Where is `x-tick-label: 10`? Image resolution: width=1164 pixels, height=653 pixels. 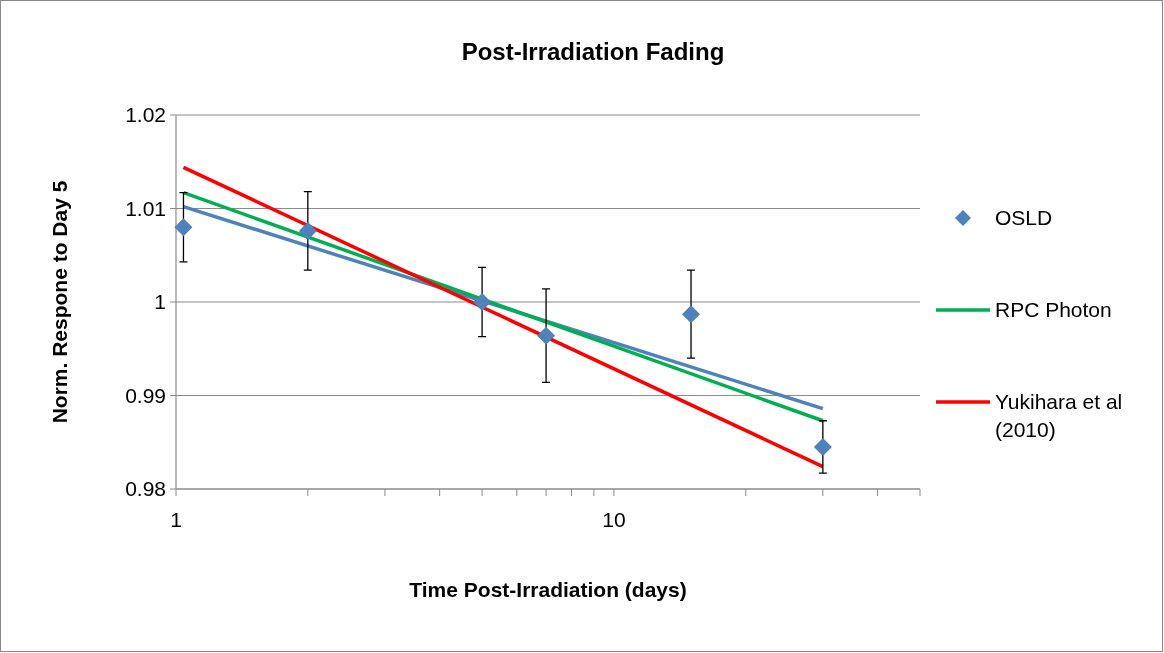
x-tick-label: 10 is located at coordinates (614, 519).